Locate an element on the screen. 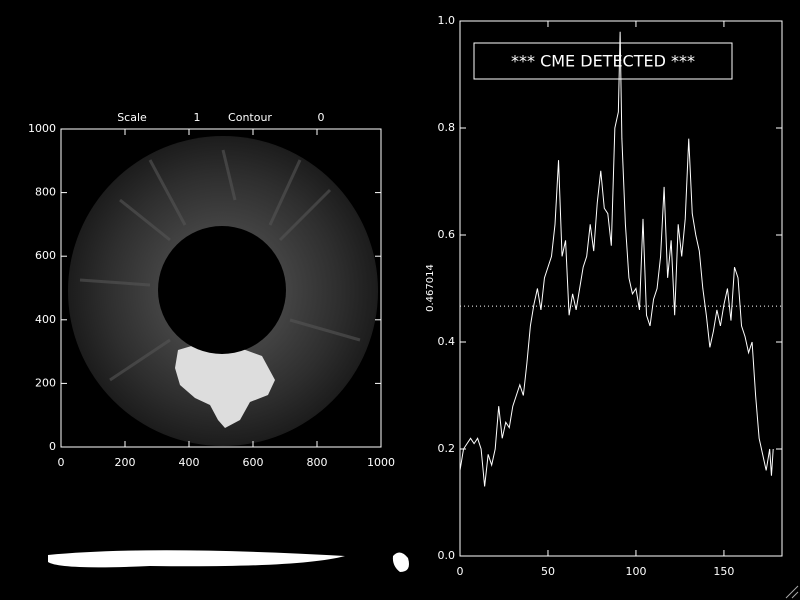 This screenshot has width=800, height=600. y-axis-label: 0.467014 is located at coordinates (430, 288).